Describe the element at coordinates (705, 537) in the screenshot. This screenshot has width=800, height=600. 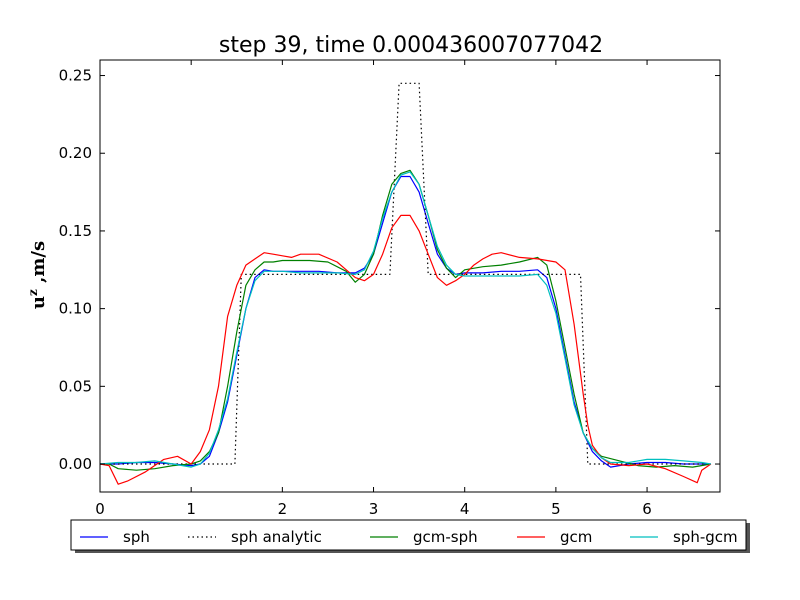
I see `legend-label: sph-gcm` at that location.